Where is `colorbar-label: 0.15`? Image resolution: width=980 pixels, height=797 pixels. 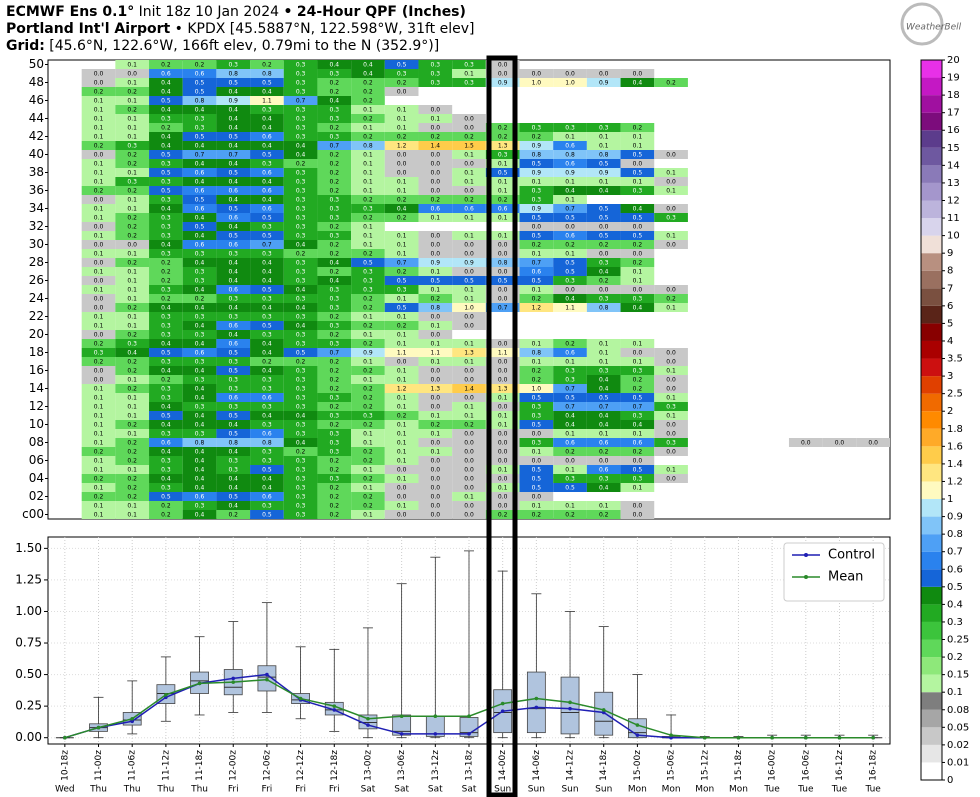 colorbar-label: 0.15 is located at coordinates (958, 675).